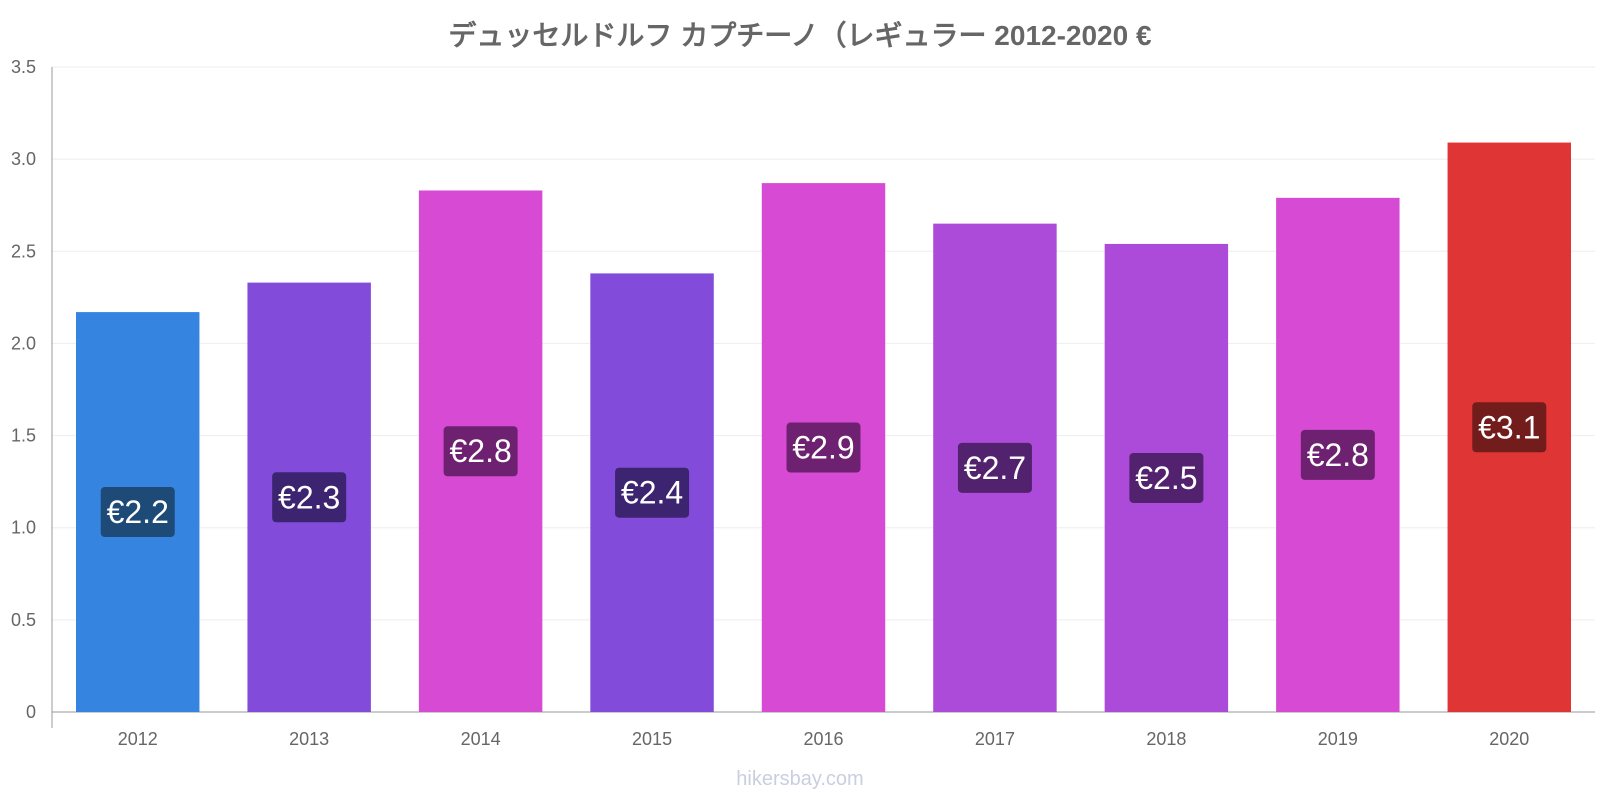 The image size is (1600, 800). I want to click on data-label: €2.4, so click(652, 493).